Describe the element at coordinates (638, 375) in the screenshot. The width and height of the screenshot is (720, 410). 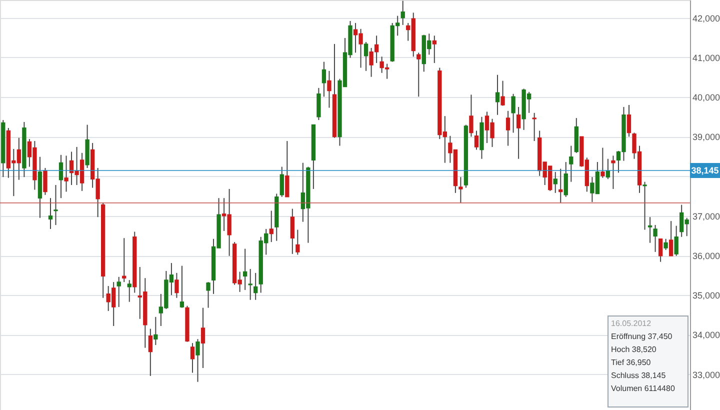
I see `annotation: Schluss 38,145` at that location.